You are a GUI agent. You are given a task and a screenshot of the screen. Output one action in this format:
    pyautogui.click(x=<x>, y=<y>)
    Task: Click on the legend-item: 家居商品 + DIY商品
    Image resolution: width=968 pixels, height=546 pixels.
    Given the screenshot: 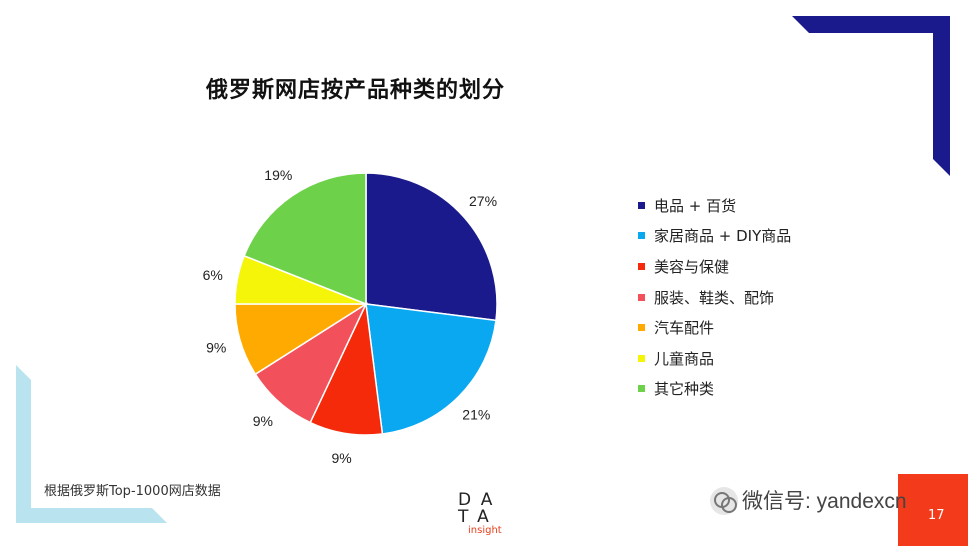 What is the action you would take?
    pyautogui.click(x=714, y=236)
    